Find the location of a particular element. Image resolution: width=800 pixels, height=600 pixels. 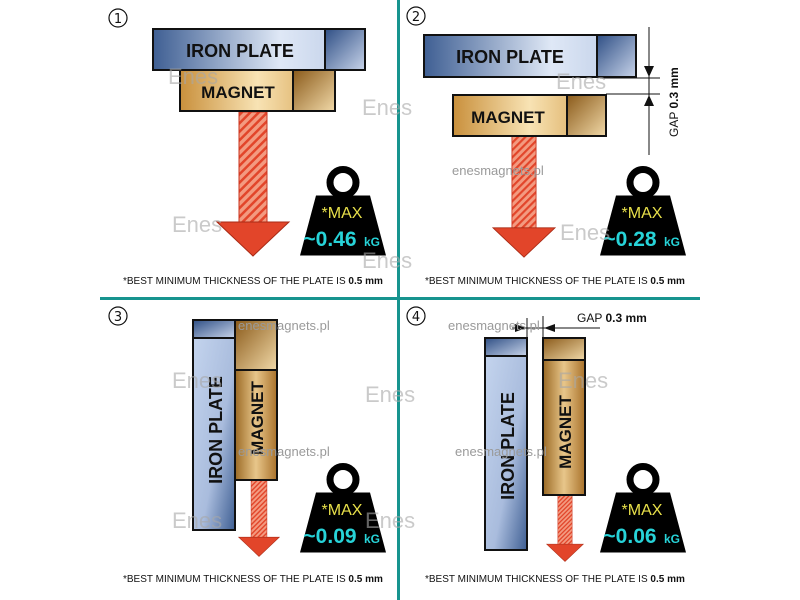

panel-number: 3 is located at coordinates (118, 317).